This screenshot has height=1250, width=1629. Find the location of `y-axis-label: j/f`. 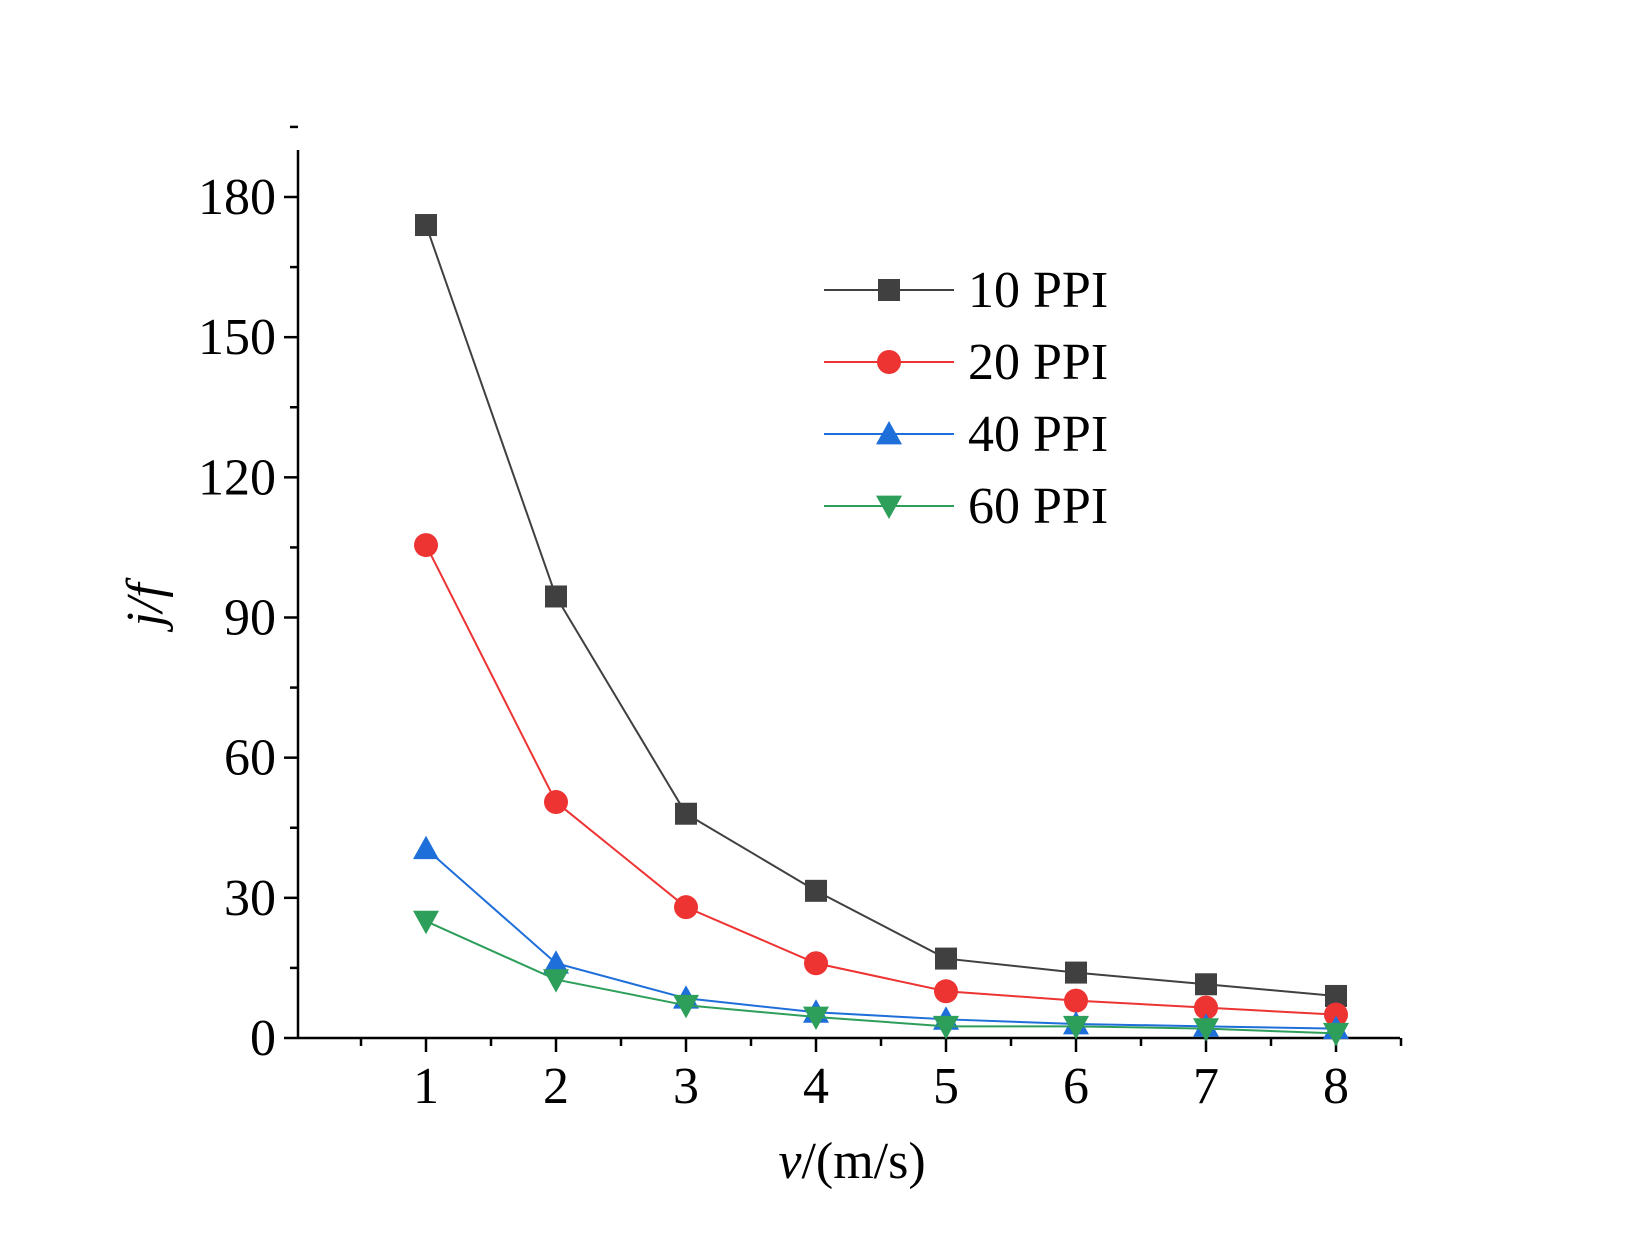

y-axis-label: j/f is located at coordinates (145, 605).